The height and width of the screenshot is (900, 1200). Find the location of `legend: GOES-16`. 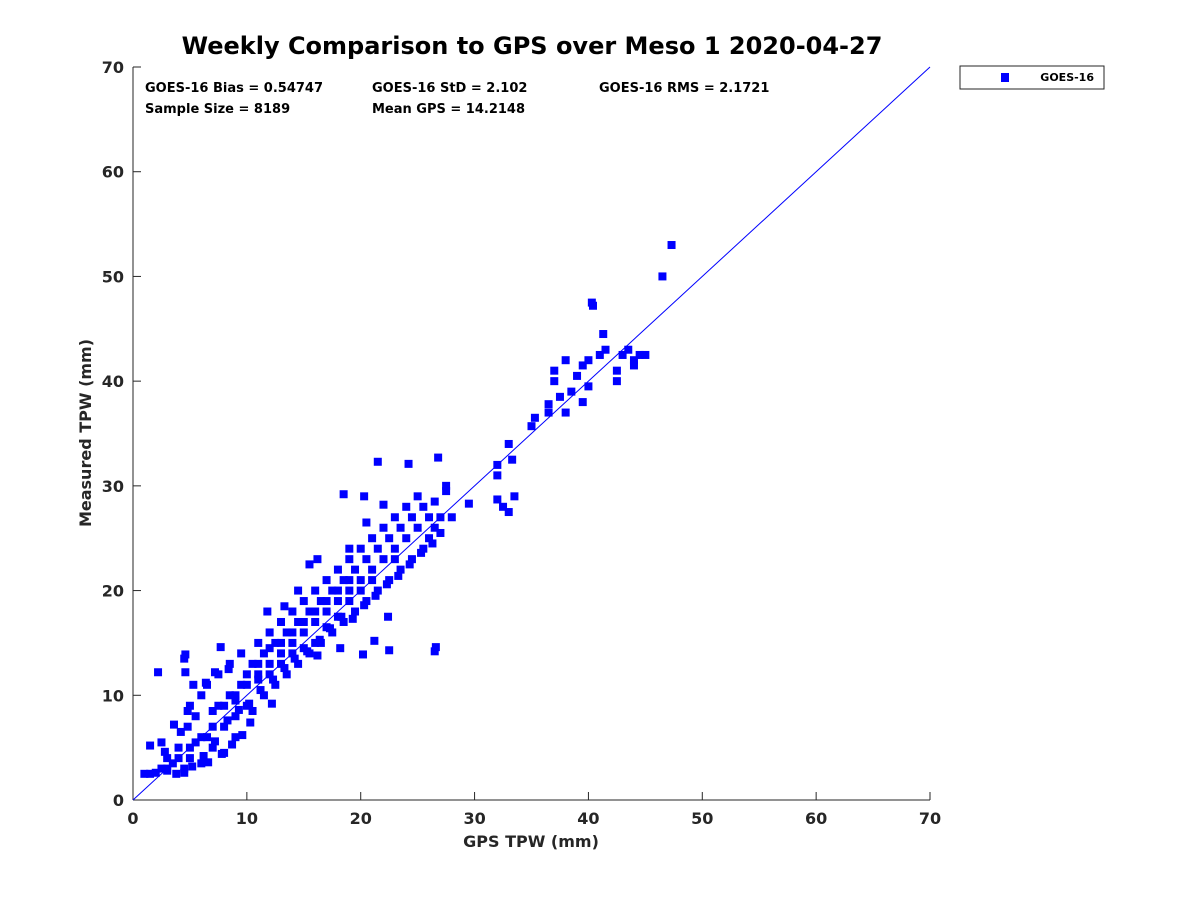

legend: GOES-16 is located at coordinates (1032, 77).